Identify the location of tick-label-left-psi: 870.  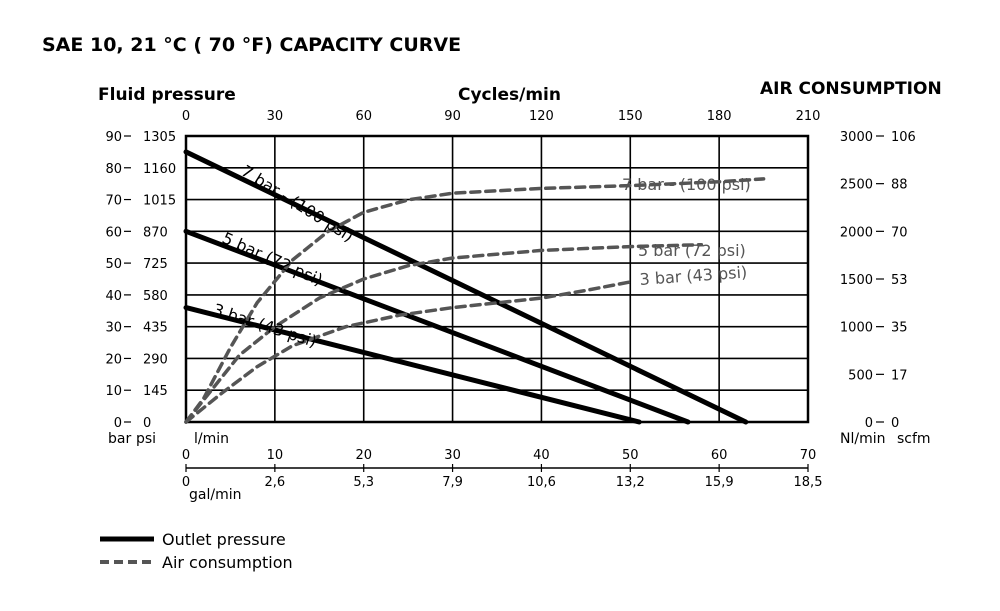
(155, 232).